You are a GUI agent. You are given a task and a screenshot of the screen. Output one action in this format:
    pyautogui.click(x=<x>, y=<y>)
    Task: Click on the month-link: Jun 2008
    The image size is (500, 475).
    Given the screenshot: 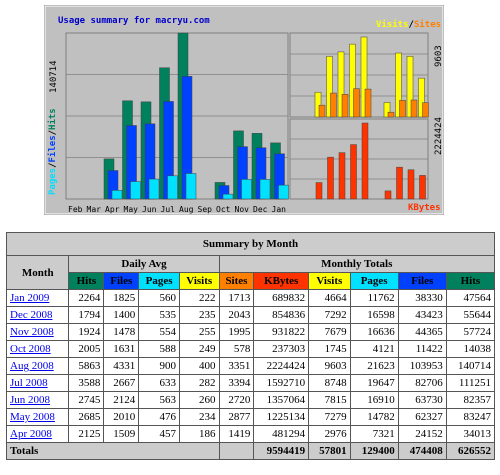 What is the action you would take?
    pyautogui.click(x=30, y=400)
    